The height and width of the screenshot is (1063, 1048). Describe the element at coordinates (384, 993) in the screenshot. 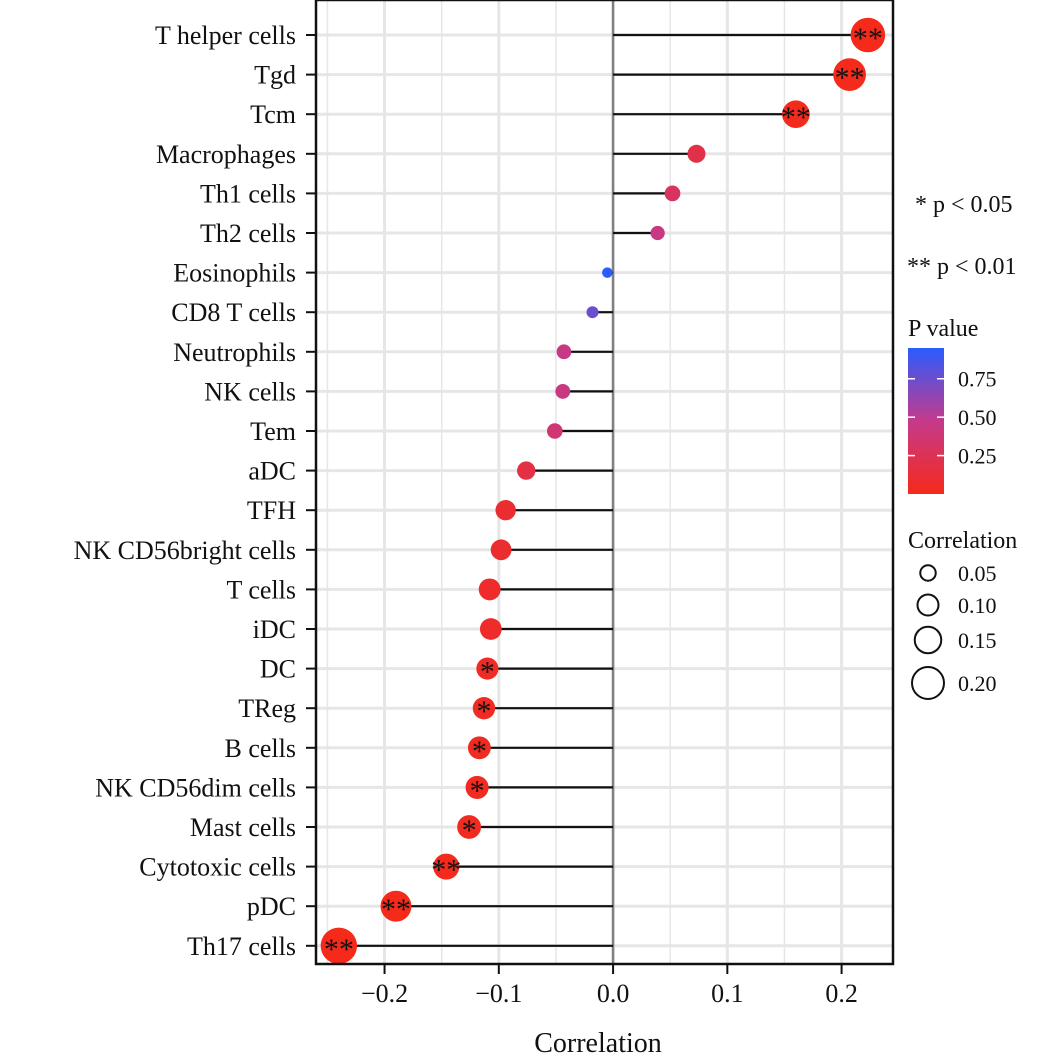

I see `x-tick-label-0: −0.2` at that location.